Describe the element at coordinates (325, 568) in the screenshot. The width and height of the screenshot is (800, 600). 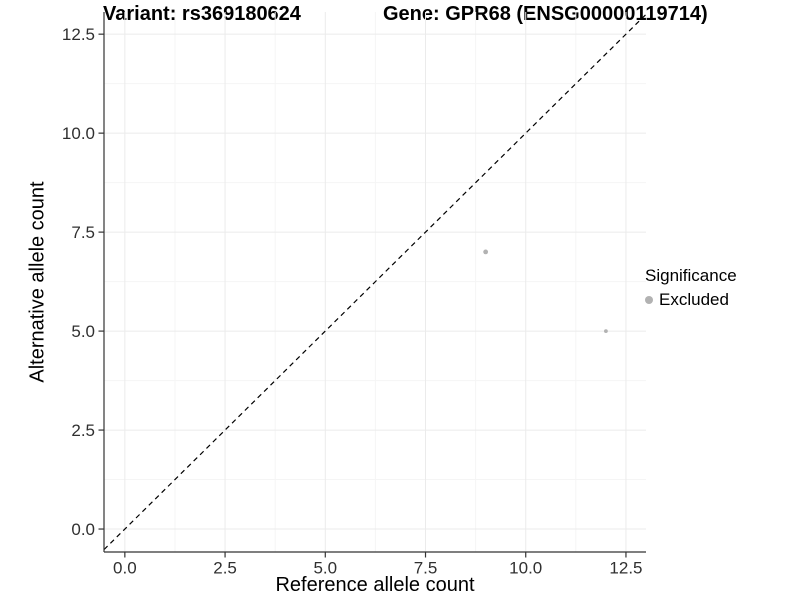
I see `x-tick-label: 5.0` at that location.